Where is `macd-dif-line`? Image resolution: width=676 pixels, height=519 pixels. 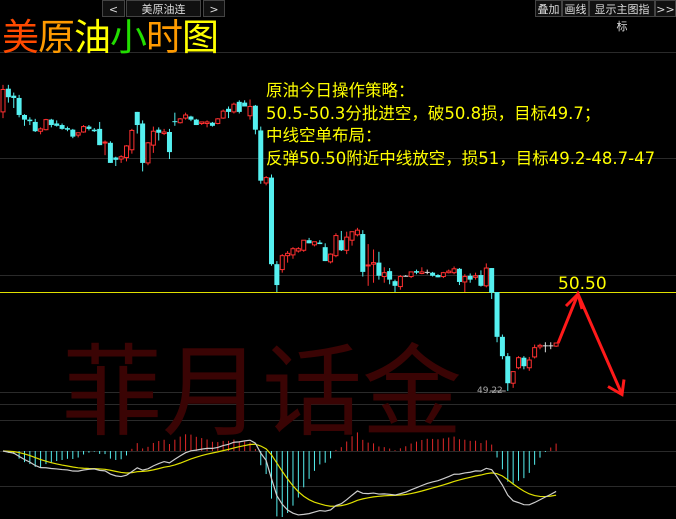
macd-dif-line is located at coordinates (279, 477).